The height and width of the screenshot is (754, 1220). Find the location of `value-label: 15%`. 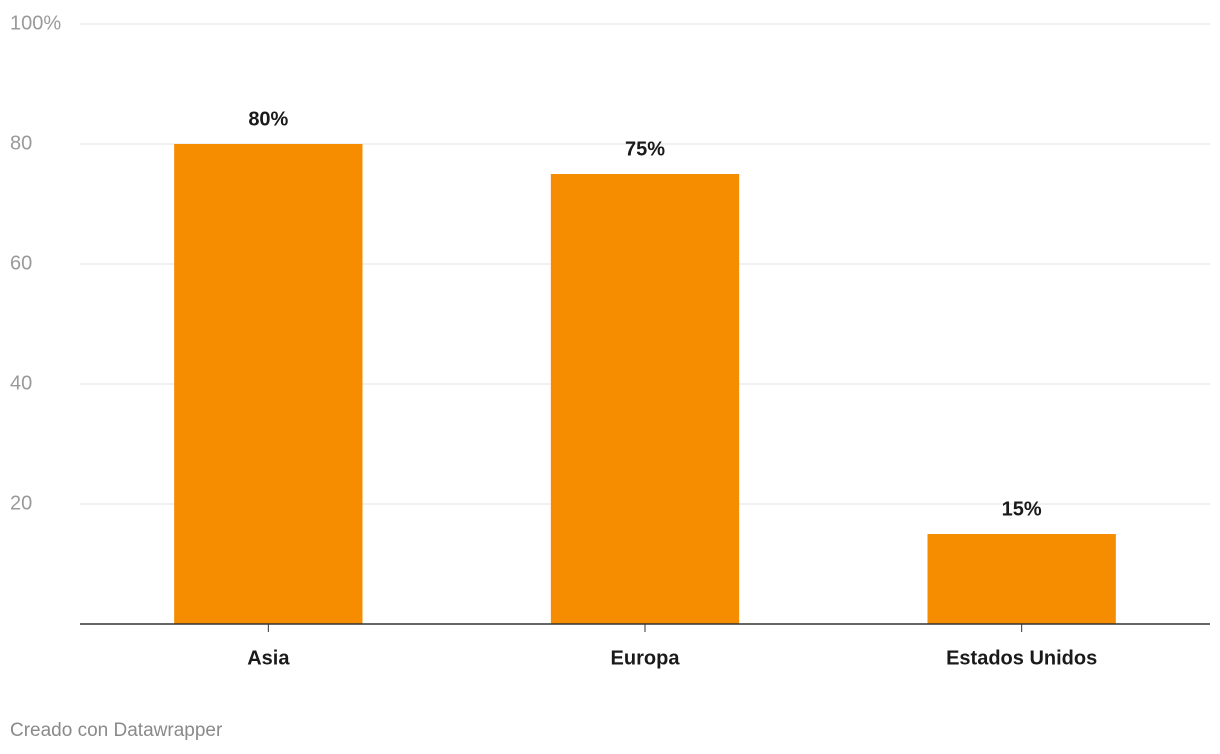

value-label: 15% is located at coordinates (1022, 509).